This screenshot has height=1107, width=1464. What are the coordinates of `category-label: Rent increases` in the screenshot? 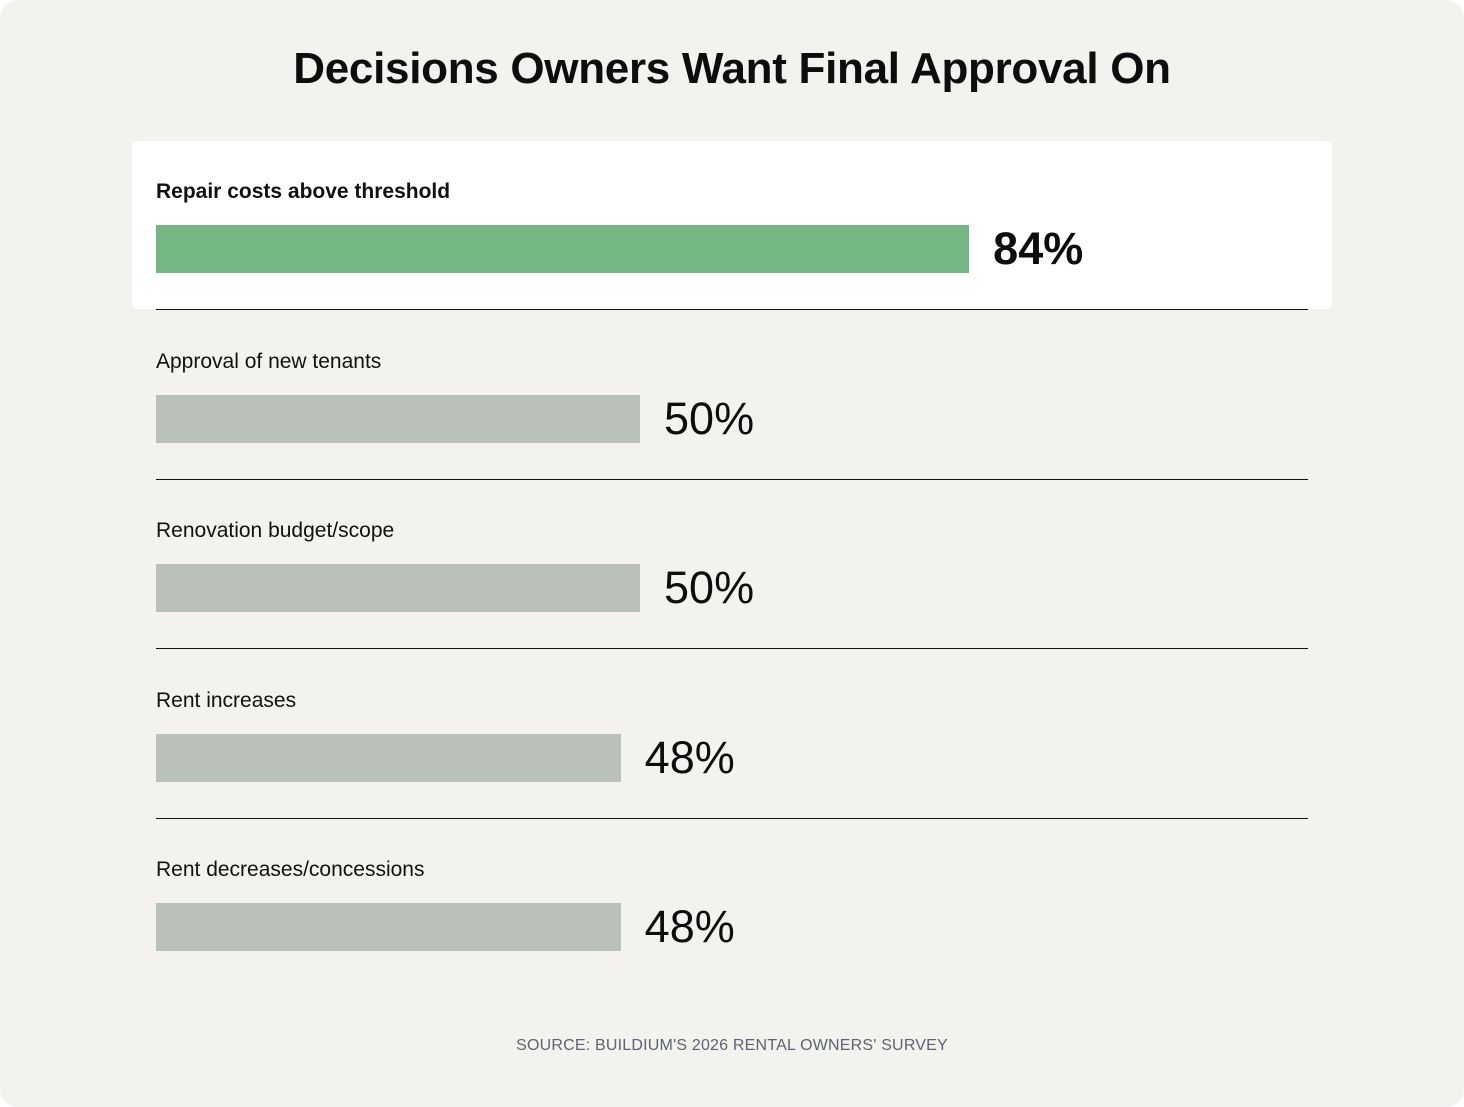 It's located at (226, 700).